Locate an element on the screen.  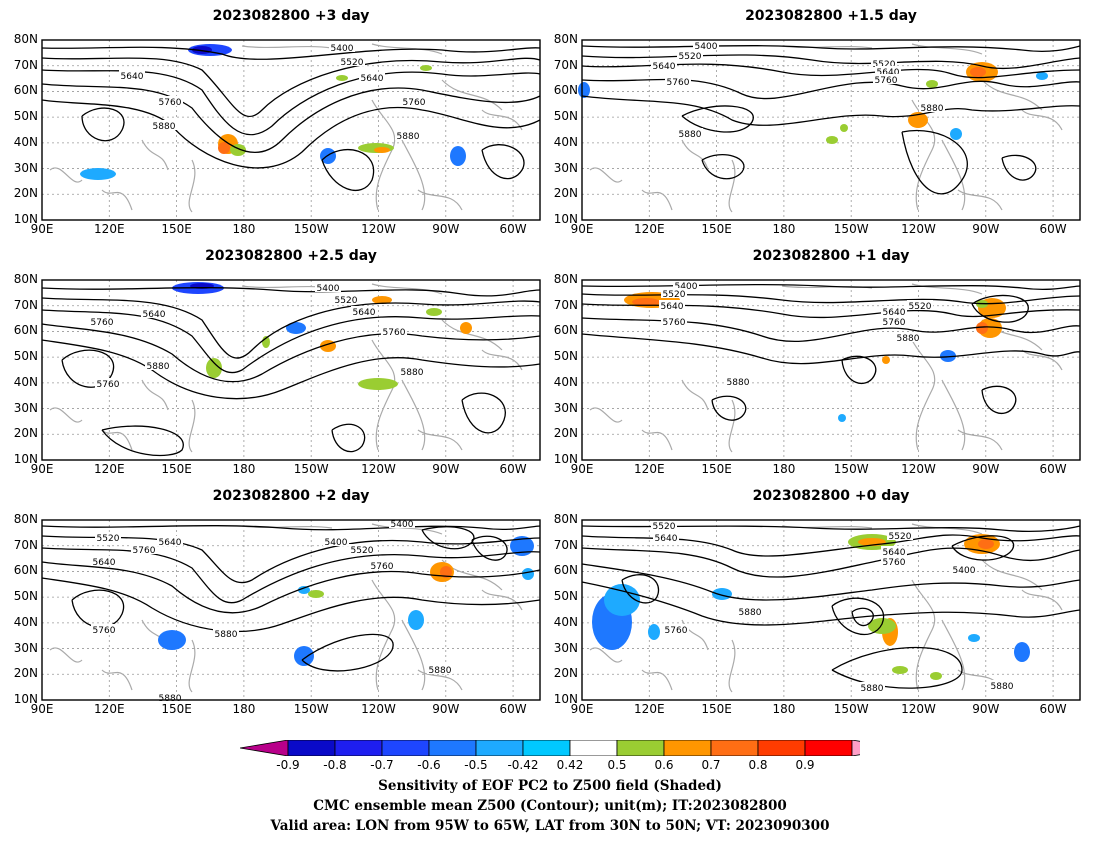
panel-title: 2023082800 +2.5 day is located at coordinates (291, 256).